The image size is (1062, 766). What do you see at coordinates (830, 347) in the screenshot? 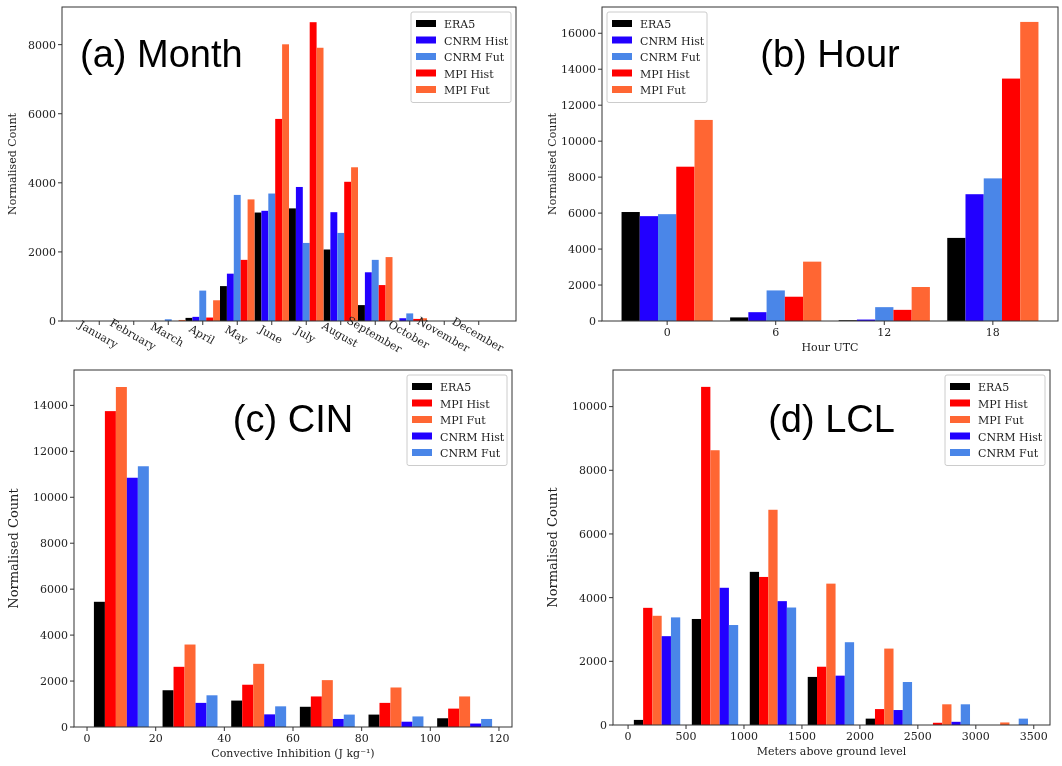
I see `x-axis-title: Hour UTC` at bounding box center [830, 347].